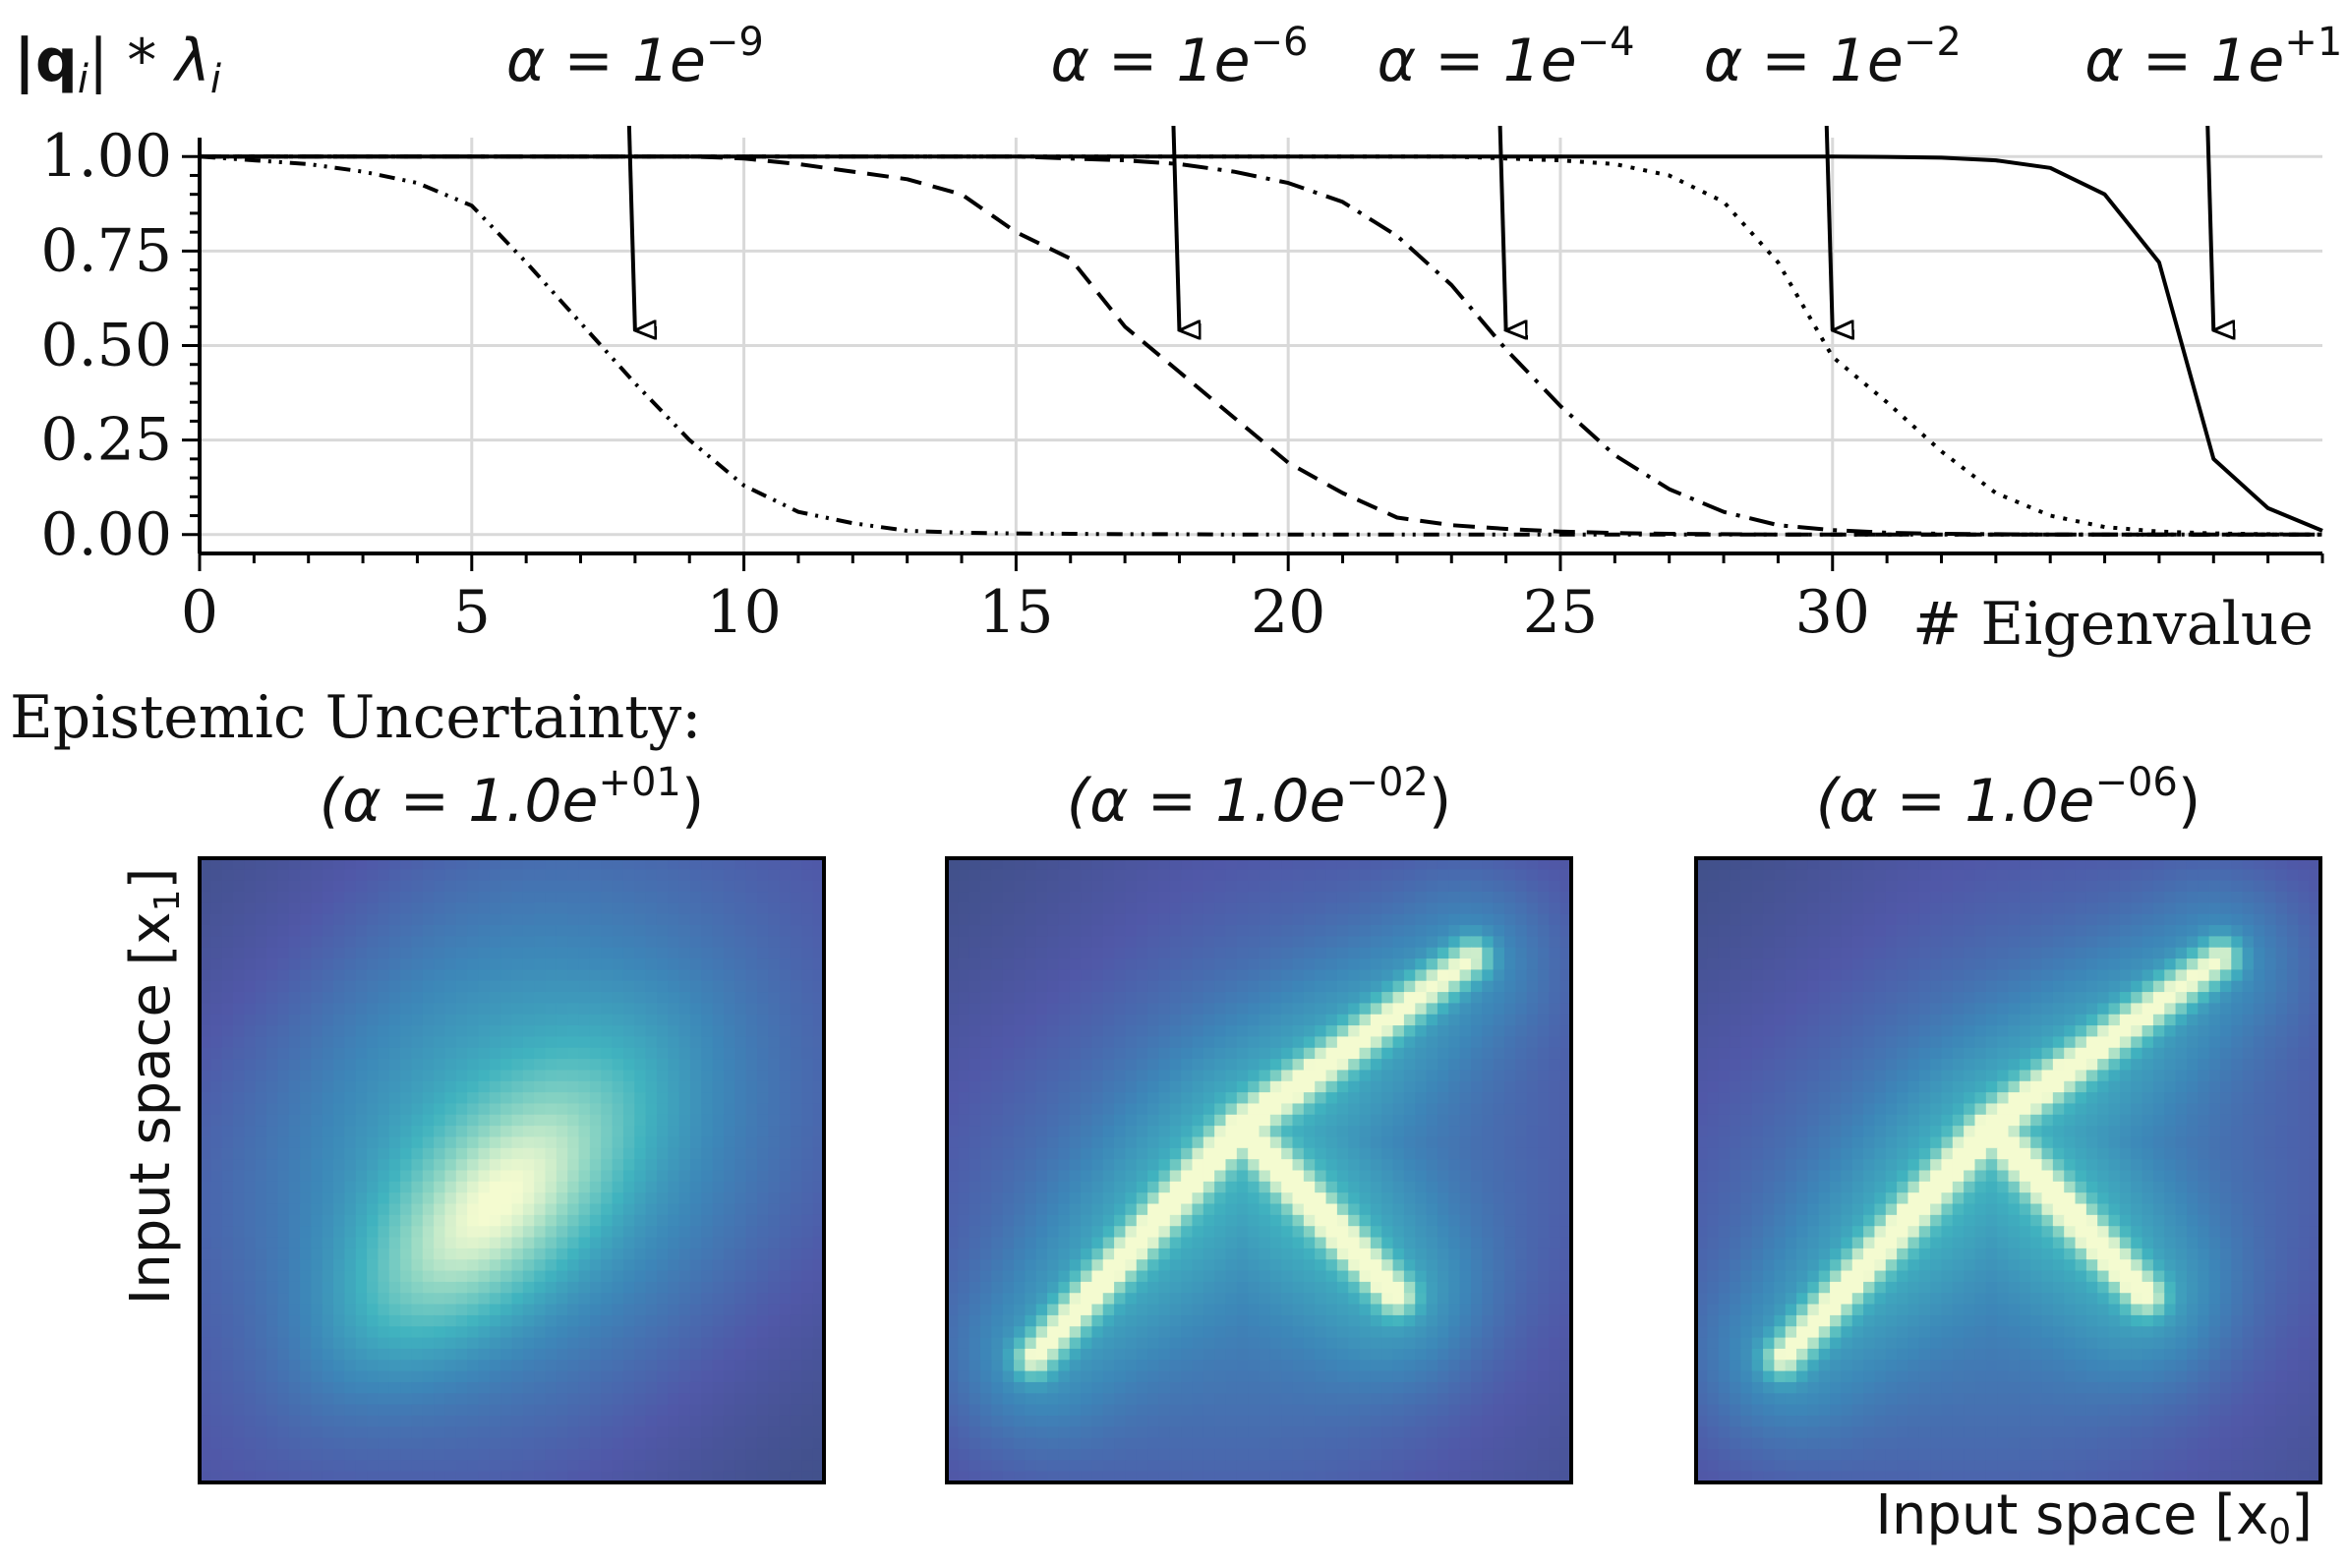  Describe the element at coordinates (1560, 612) in the screenshot. I see `x-tick-label: 25` at that location.